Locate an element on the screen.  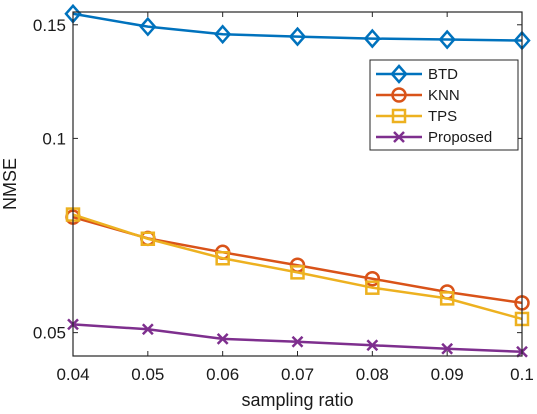
x-tick-label: 0.08 is located at coordinates (372, 374).